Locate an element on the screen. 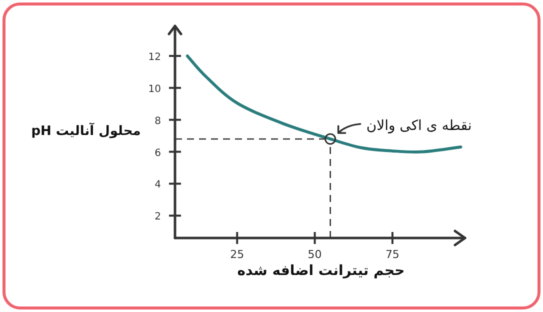 Image resolution: width=543 pixels, height=312 pixels. annotation: نقطه ی اکی والان is located at coordinates (419, 126).